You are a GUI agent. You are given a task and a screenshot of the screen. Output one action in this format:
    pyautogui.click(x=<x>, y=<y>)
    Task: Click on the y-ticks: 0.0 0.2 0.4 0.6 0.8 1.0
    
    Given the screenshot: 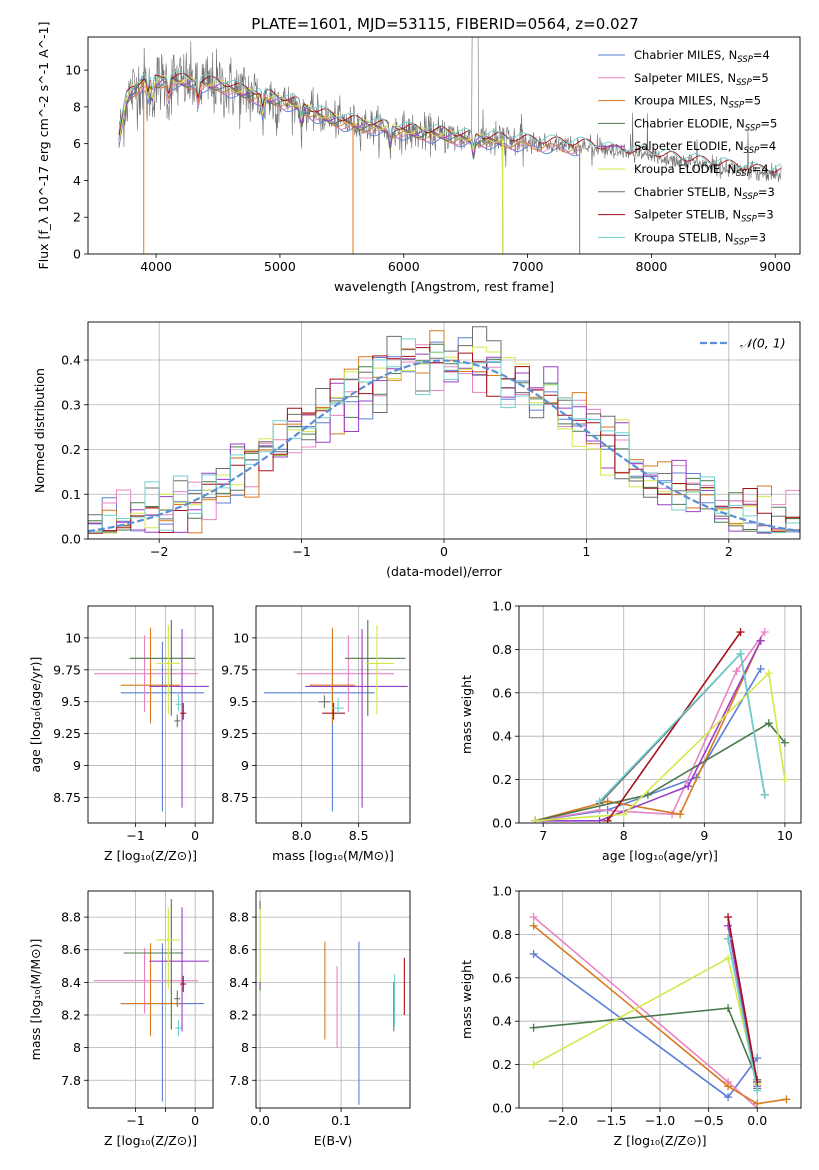 What is the action you would take?
    pyautogui.click(x=505, y=715)
    